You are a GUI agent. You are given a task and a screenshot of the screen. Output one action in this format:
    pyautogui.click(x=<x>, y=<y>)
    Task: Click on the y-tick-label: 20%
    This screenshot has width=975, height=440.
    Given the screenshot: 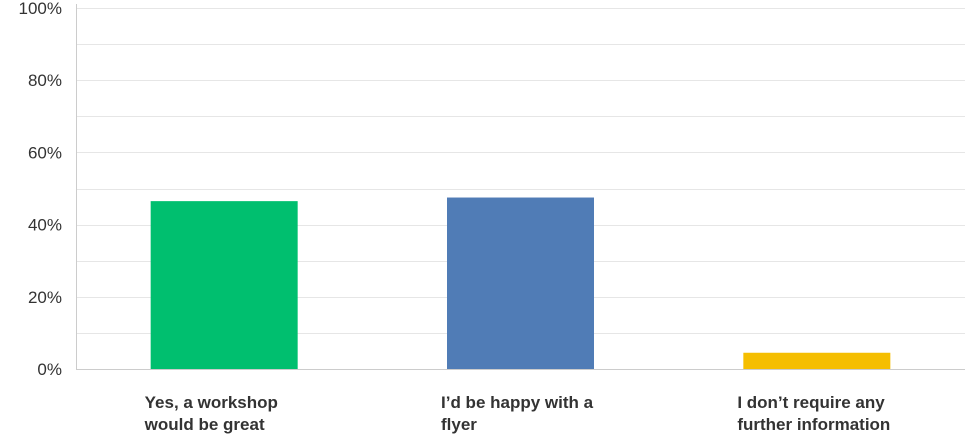 What is the action you would take?
    pyautogui.click(x=45, y=297)
    